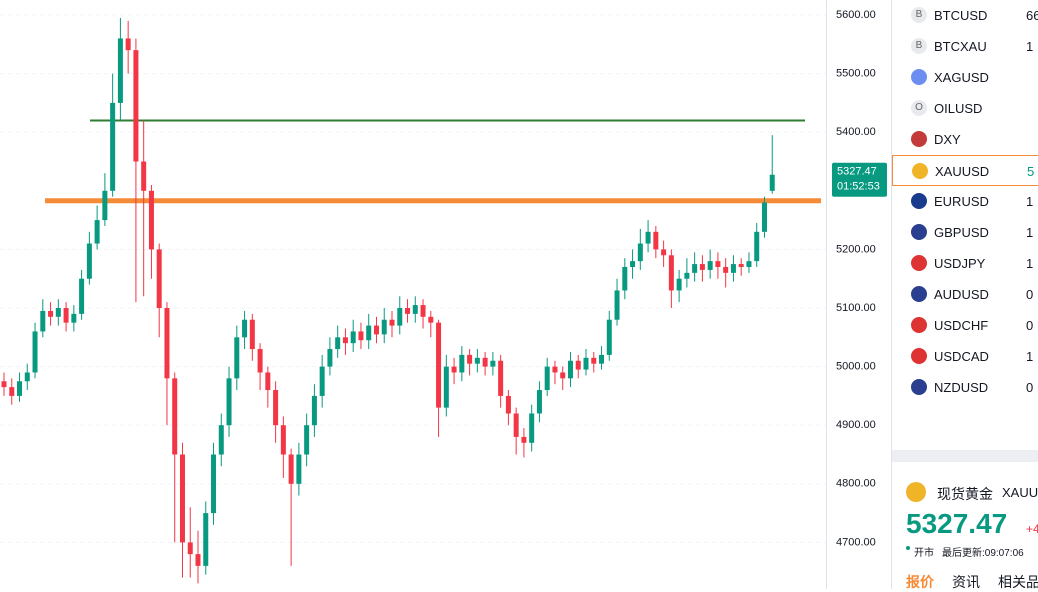 The width and height of the screenshot is (1038, 592). I want to click on watchlist-row: B BTCXAU 1, so click(965, 46).